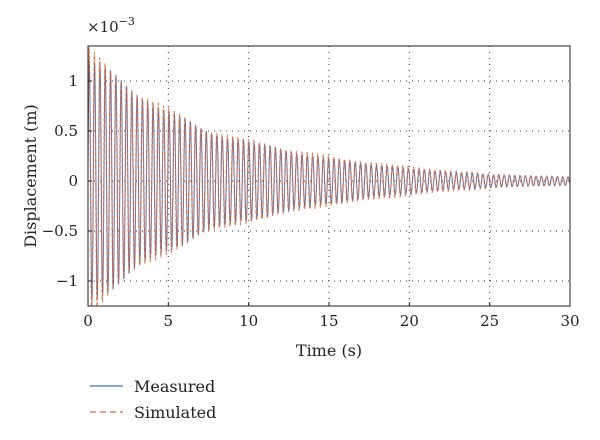  What do you see at coordinates (409, 321) in the screenshot?
I see `x-tick-label: 20` at bounding box center [409, 321].